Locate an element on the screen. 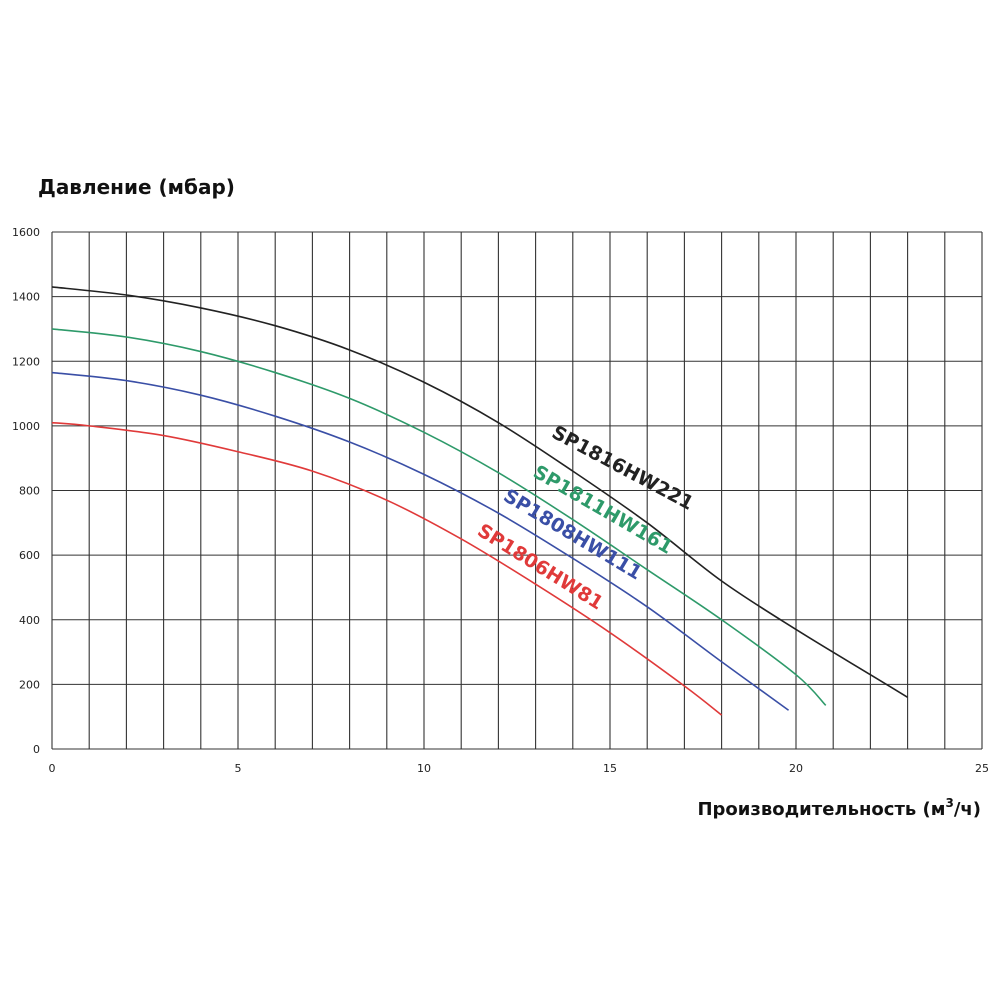  x-tick-label: 15 is located at coordinates (610, 768).